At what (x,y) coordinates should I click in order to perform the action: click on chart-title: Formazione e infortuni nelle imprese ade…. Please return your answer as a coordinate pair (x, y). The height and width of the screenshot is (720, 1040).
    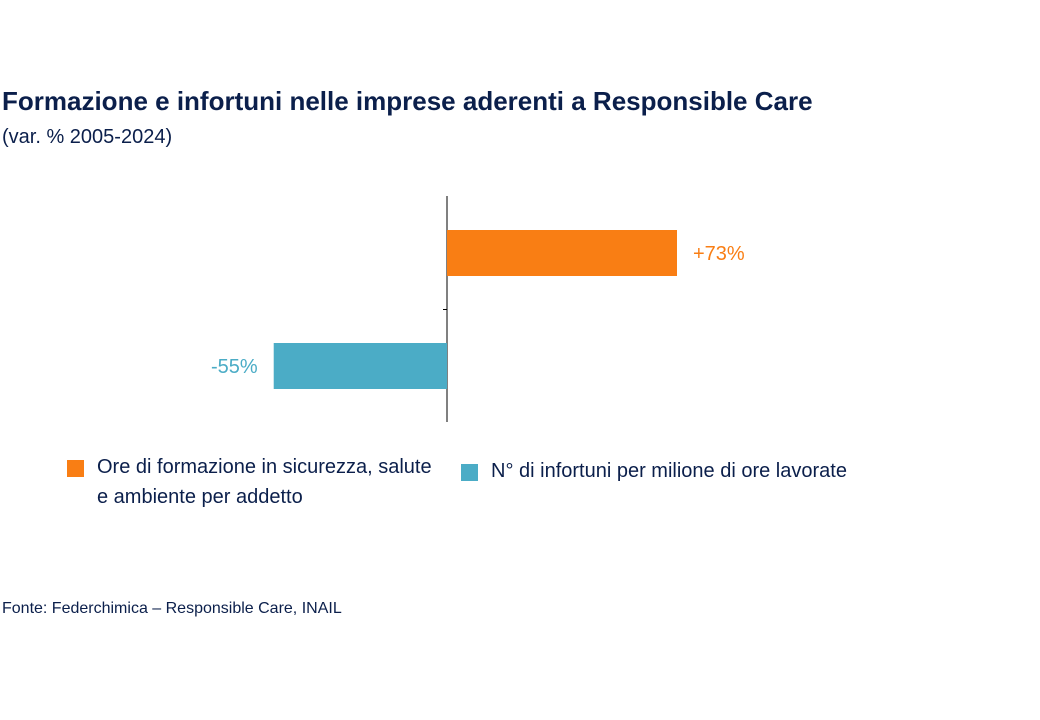
    Looking at the image, I should click on (407, 101).